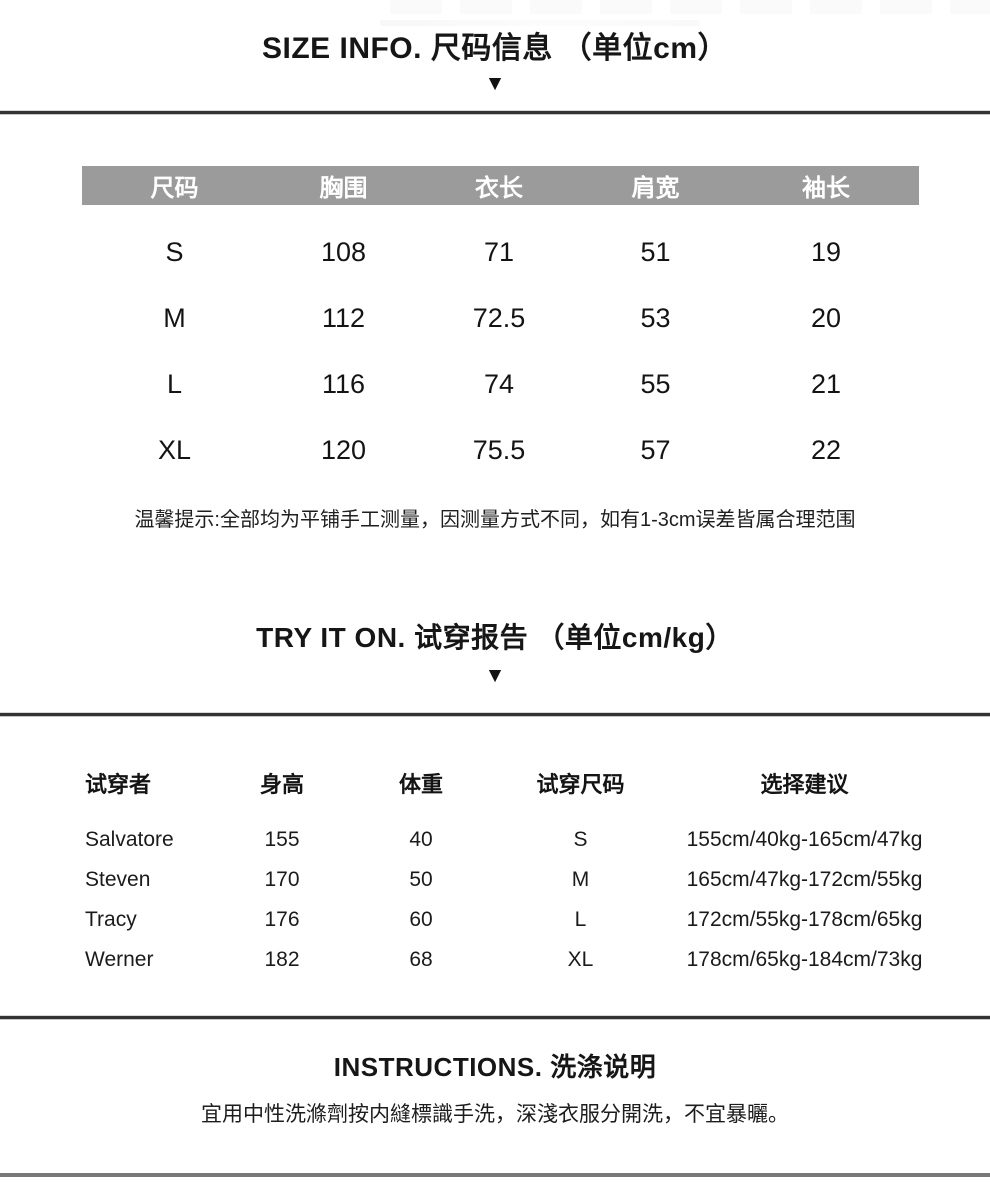 The height and width of the screenshot is (1183, 990). Describe the element at coordinates (540, 23) in the screenshot. I see `top-edge-smudge` at that location.